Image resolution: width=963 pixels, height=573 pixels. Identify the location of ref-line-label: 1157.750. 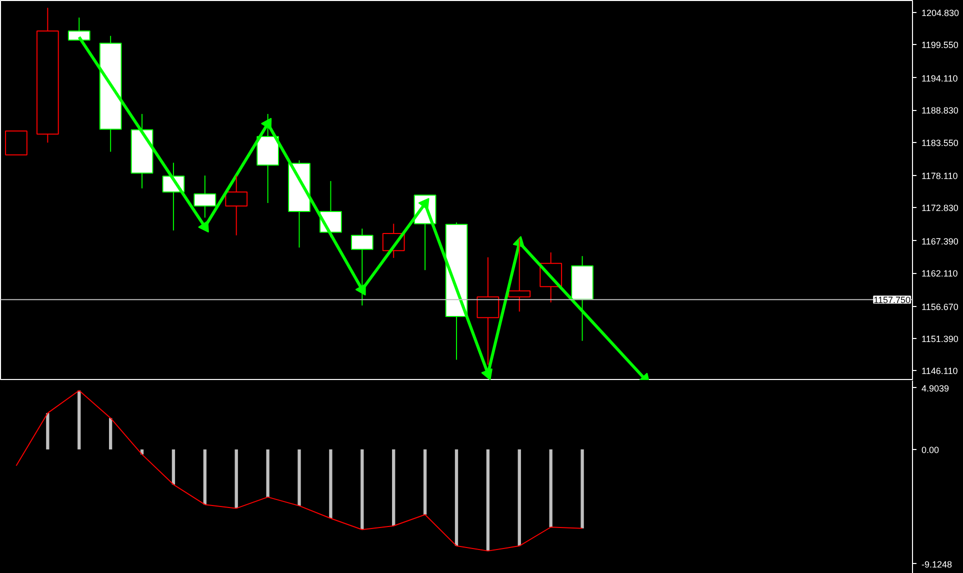
(892, 300).